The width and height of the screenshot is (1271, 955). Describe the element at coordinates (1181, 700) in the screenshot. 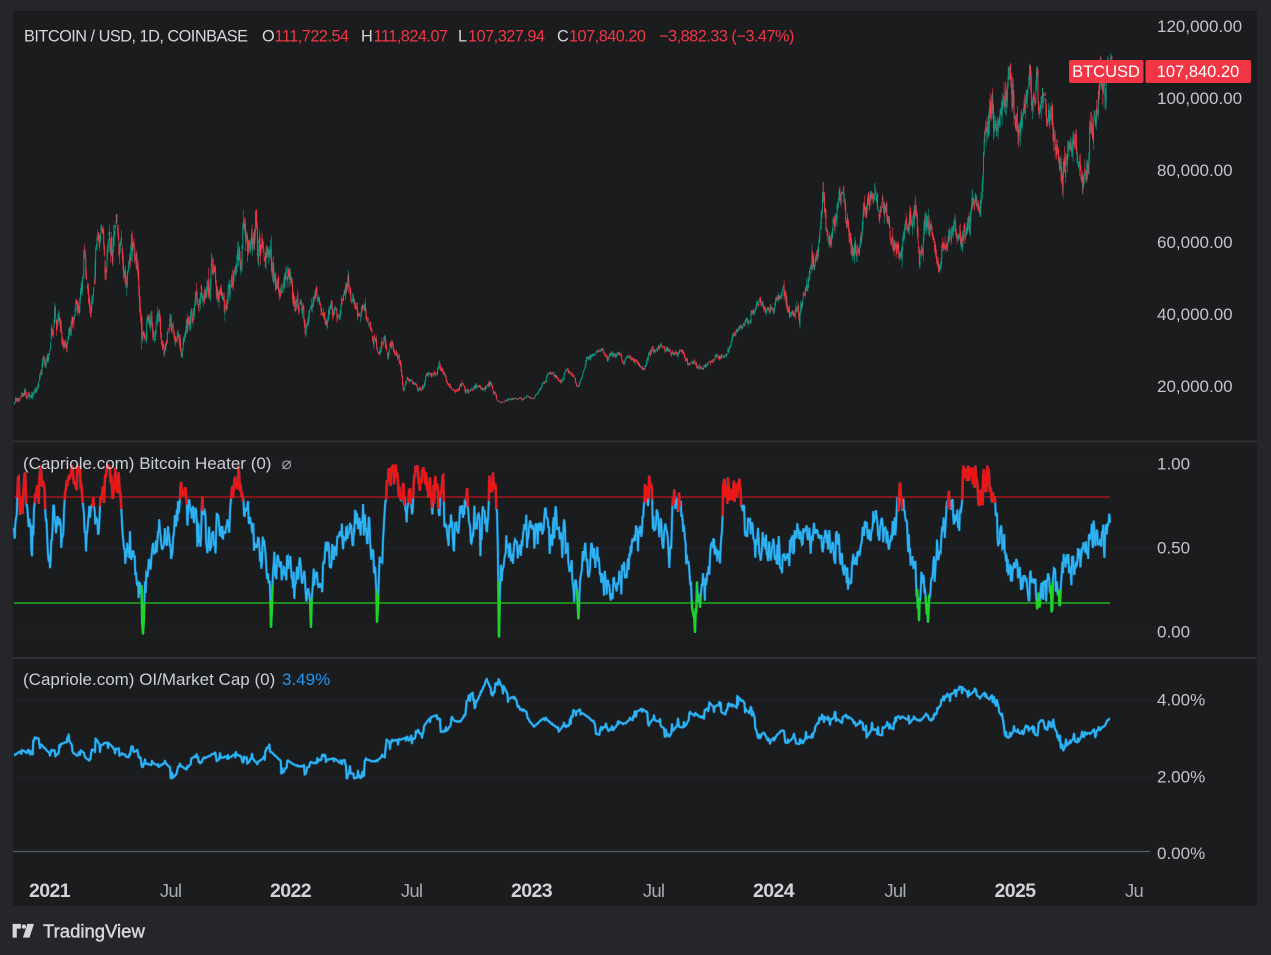

I see `svg-text: 4.00%` at that location.